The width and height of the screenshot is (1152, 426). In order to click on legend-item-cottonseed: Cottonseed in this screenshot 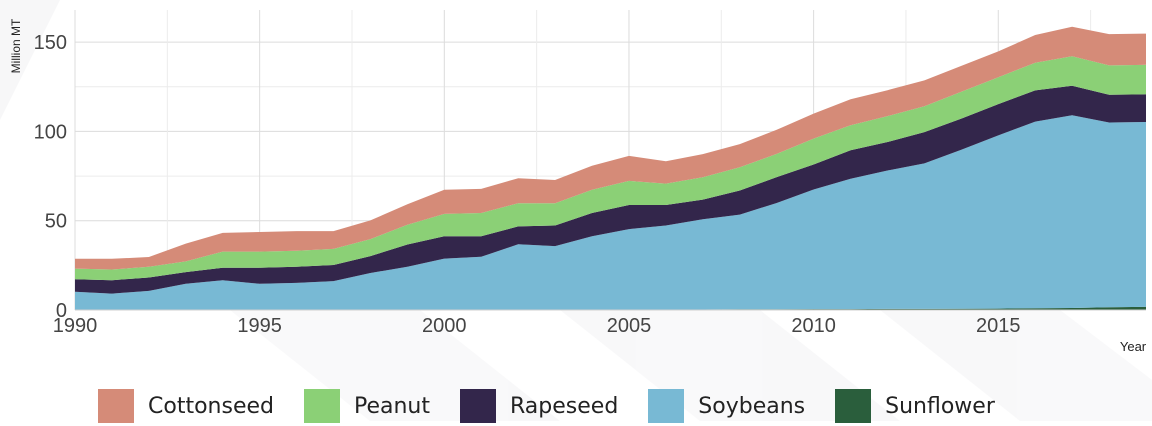, I will do `click(186, 406)`.